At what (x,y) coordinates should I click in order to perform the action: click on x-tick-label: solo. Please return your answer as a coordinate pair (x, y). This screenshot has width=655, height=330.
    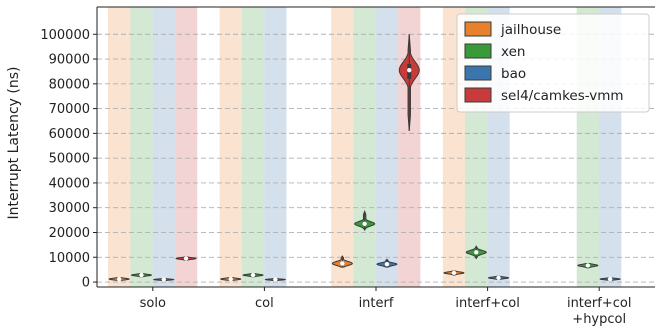
    Looking at the image, I should click on (153, 303).